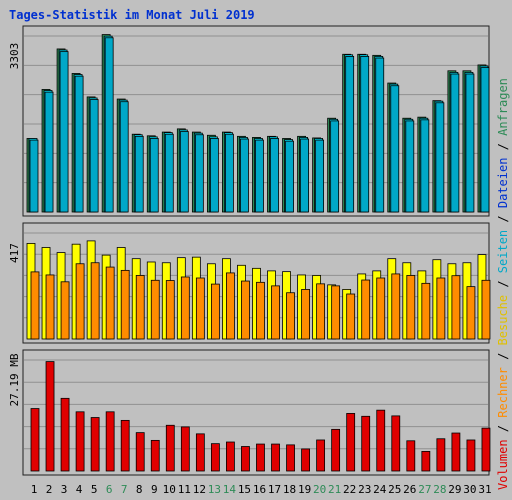 The width and height of the screenshot is (512, 500). What do you see at coordinates (259, 489) in the screenshot?
I see `x-tick-label: 16` at bounding box center [259, 489].